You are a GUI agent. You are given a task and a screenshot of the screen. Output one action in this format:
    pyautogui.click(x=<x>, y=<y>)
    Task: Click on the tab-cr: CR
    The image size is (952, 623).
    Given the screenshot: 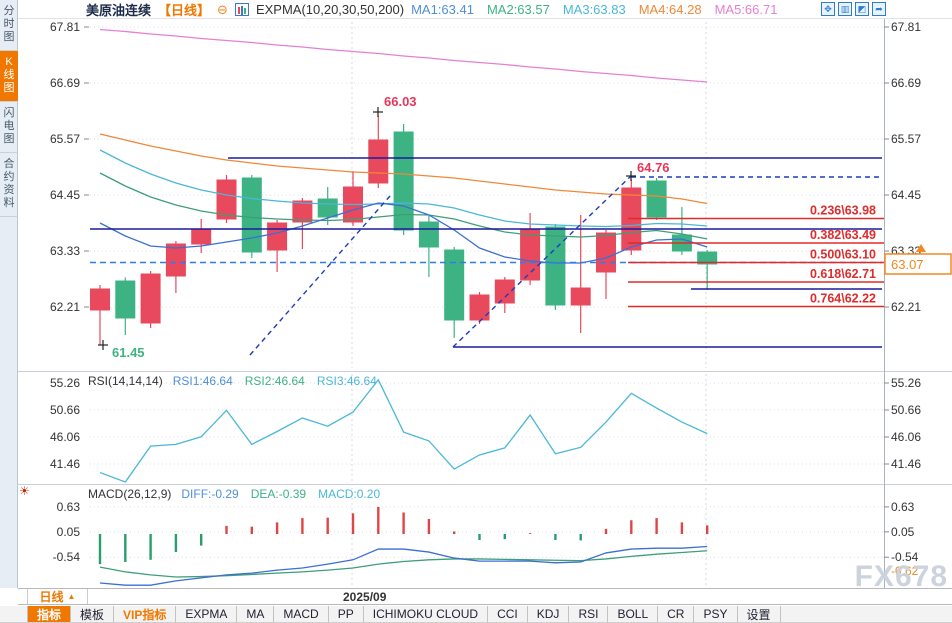 What is the action you would take?
    pyautogui.click(x=676, y=614)
    